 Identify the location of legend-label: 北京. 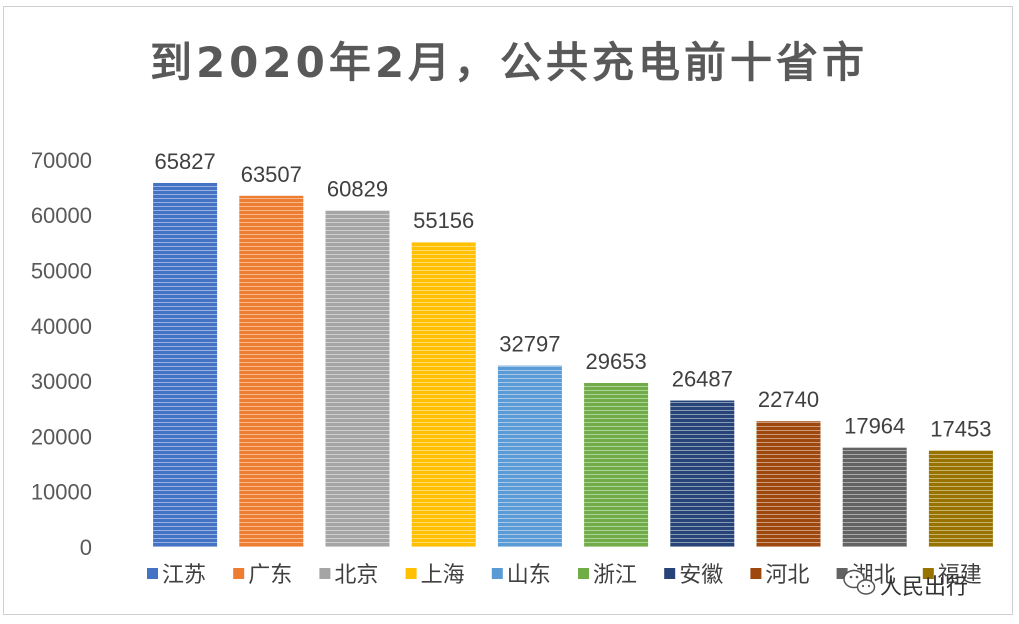
(356, 575).